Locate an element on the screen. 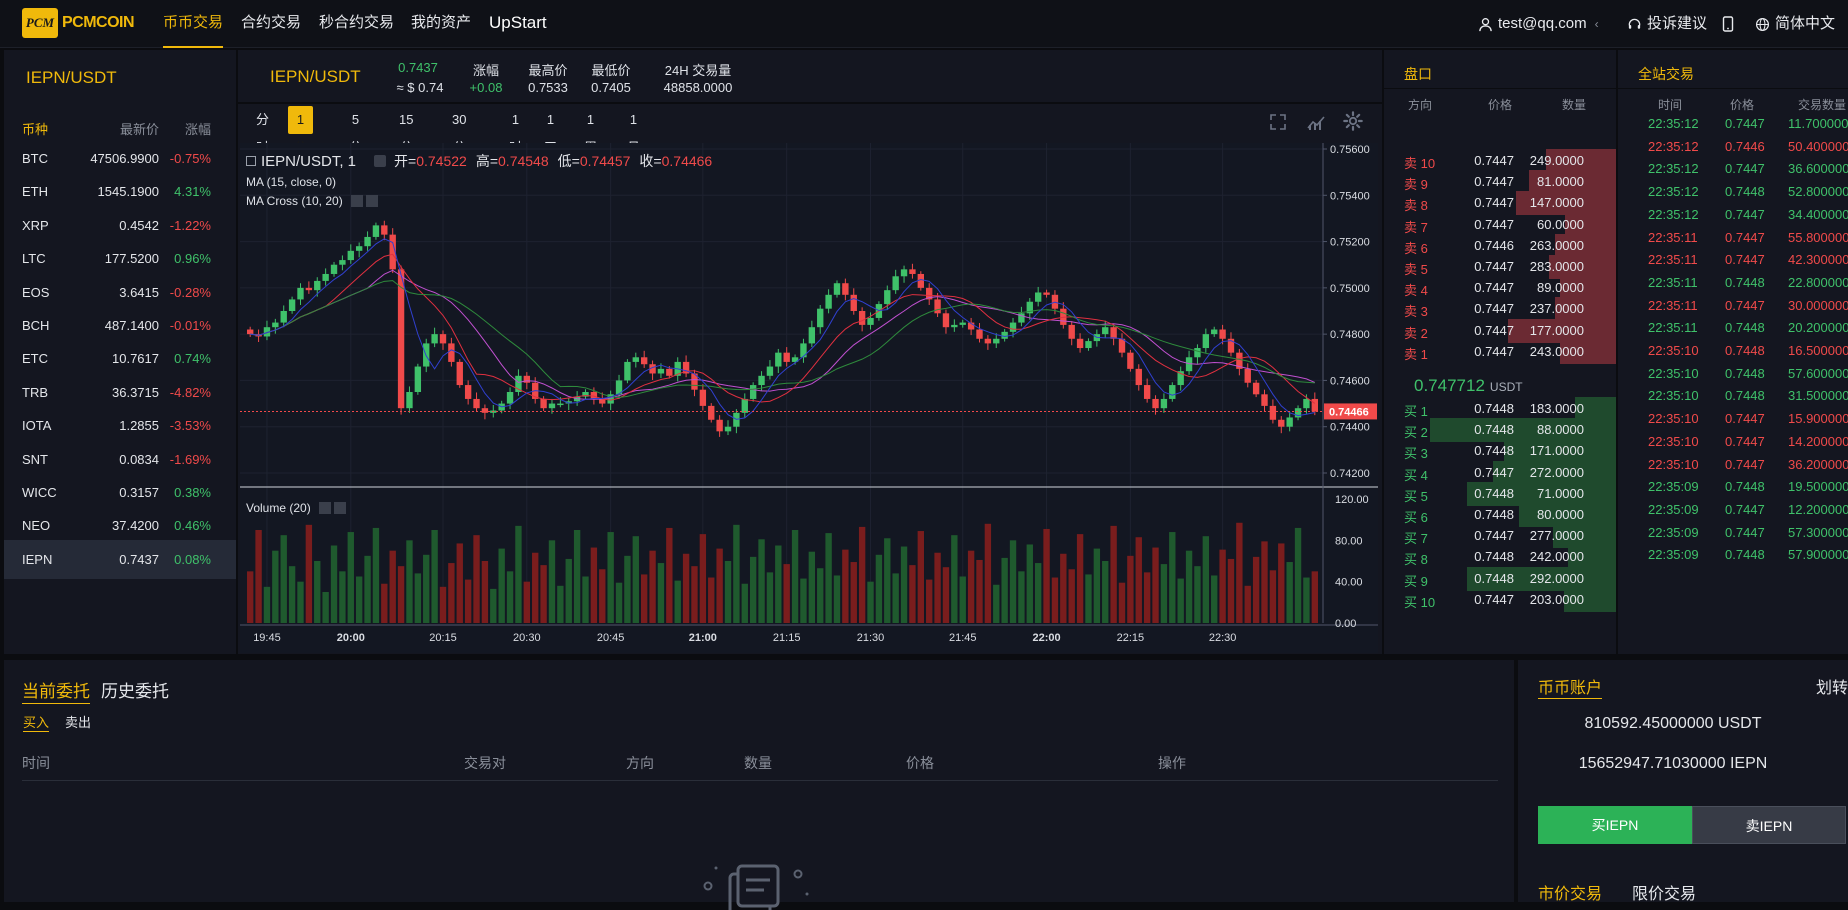 This screenshot has height=910, width=1848. market-row: NEO 37.4200 0.46% is located at coordinates (120, 525).